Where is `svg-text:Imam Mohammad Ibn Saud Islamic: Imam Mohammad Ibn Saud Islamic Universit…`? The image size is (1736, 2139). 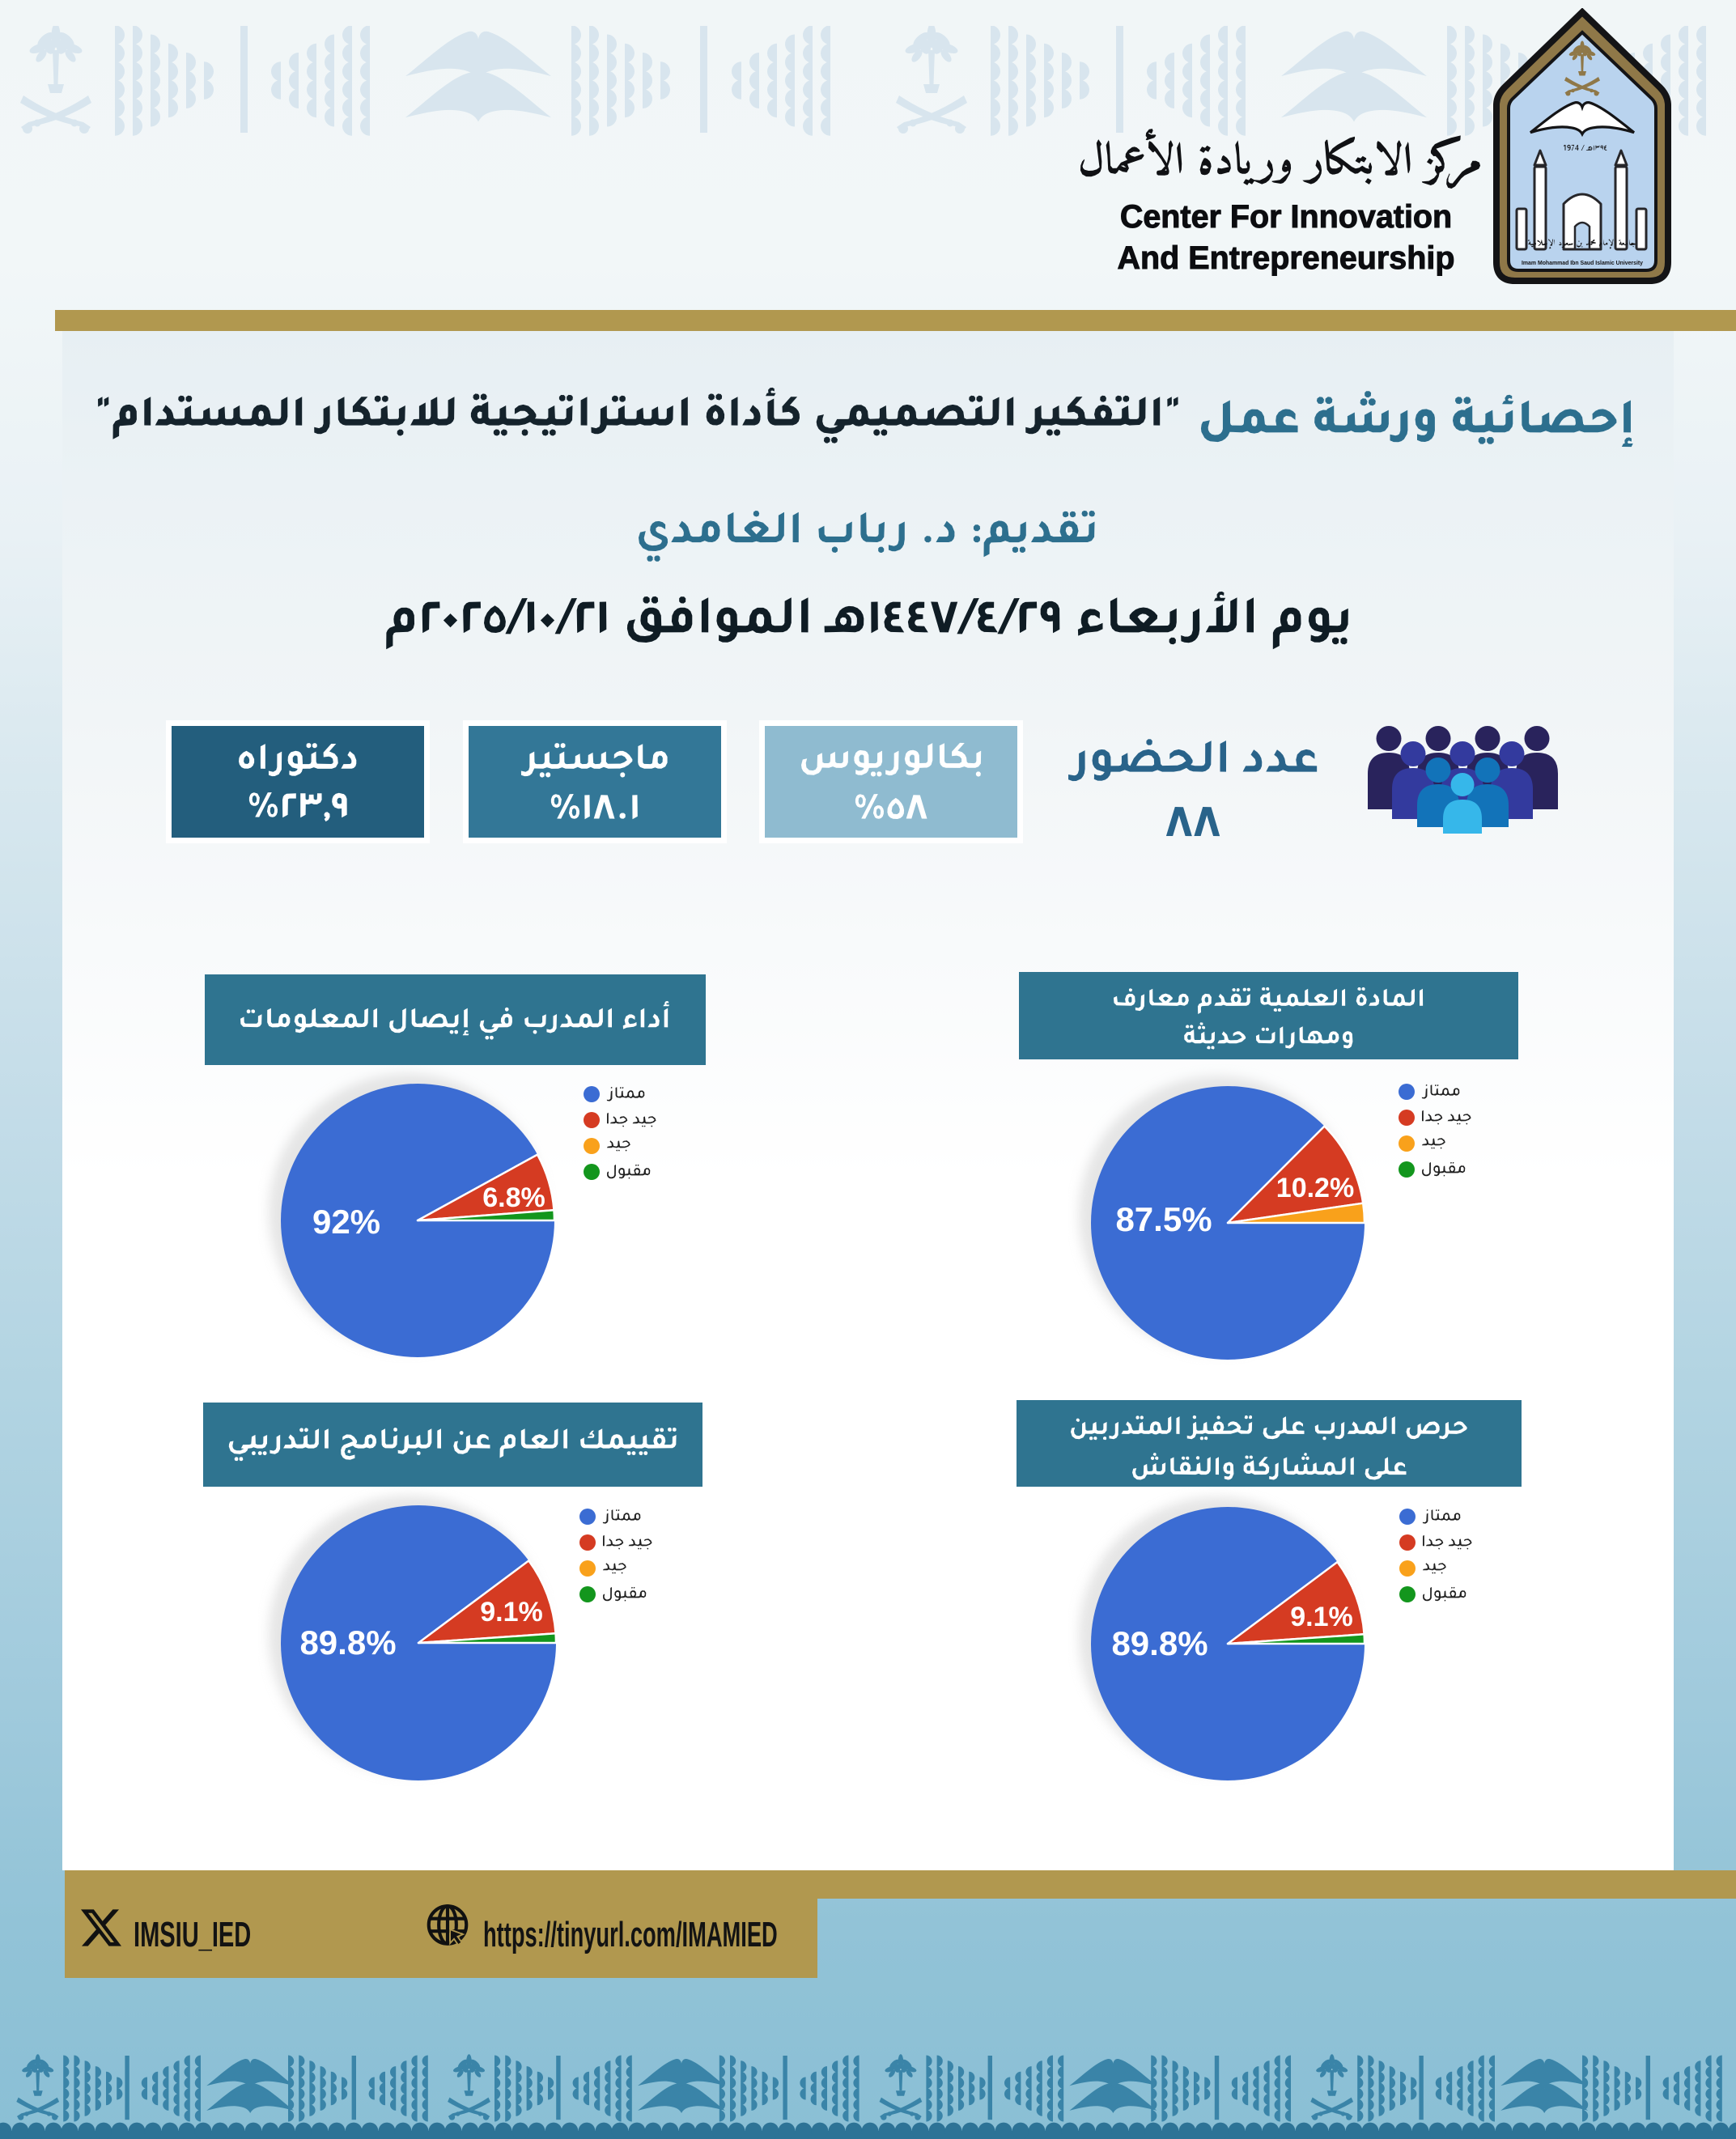 svg-text:Imam Mohammad Ibn Saud Islamic: Imam Mohammad Ibn Saud Islamic Universit… is located at coordinates (1583, 262).